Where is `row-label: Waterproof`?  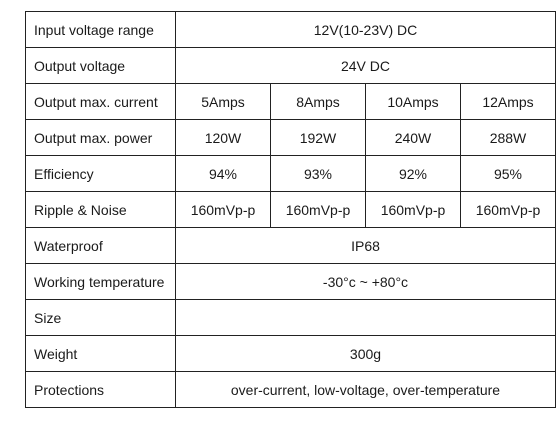
row-label: Waterproof is located at coordinates (100, 245).